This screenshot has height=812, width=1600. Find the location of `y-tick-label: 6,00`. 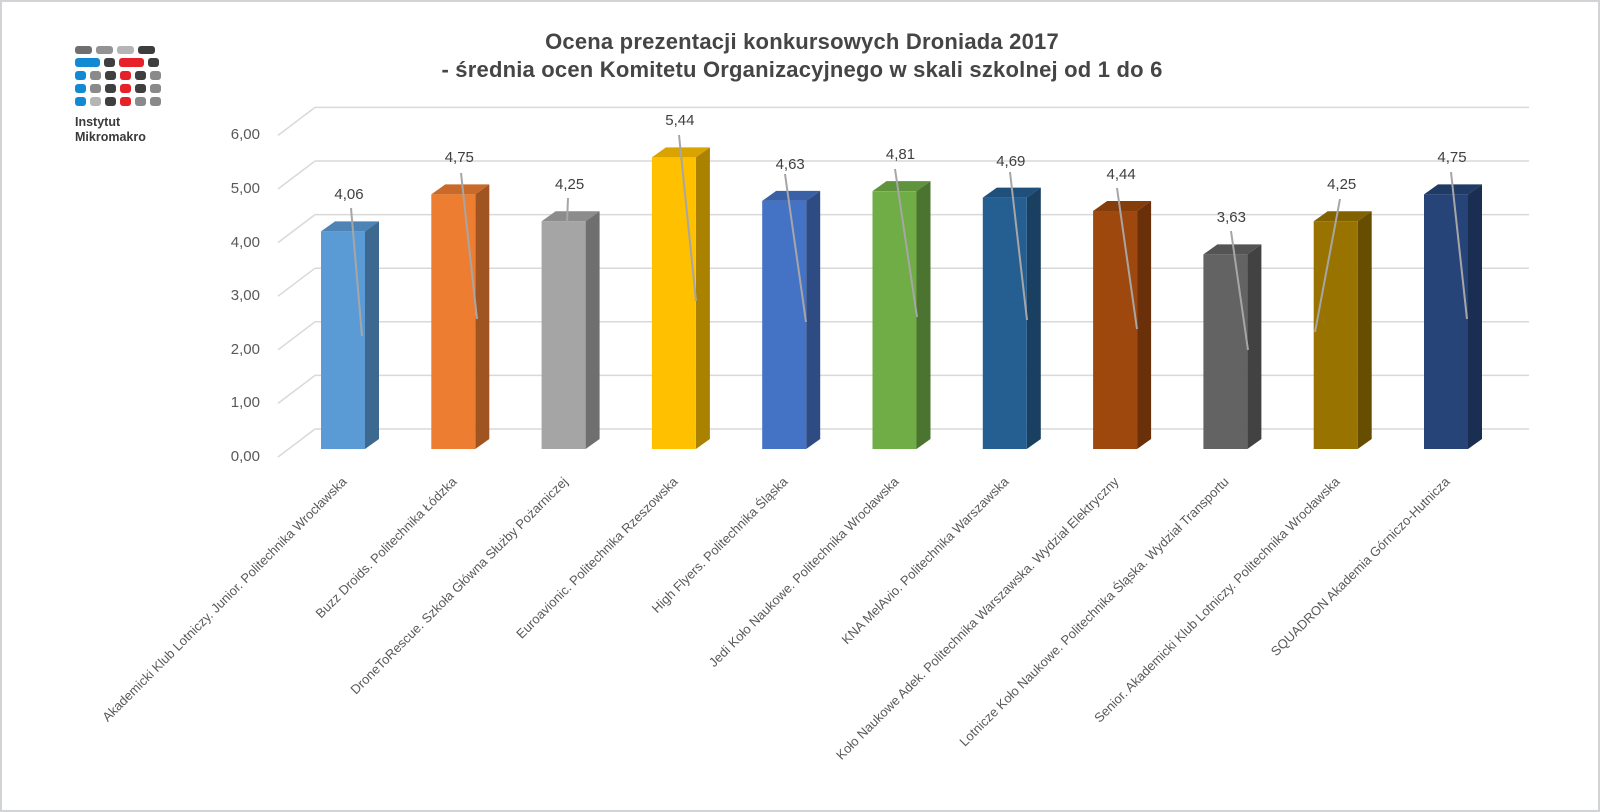

y-tick-label: 6,00 is located at coordinates (245, 135).